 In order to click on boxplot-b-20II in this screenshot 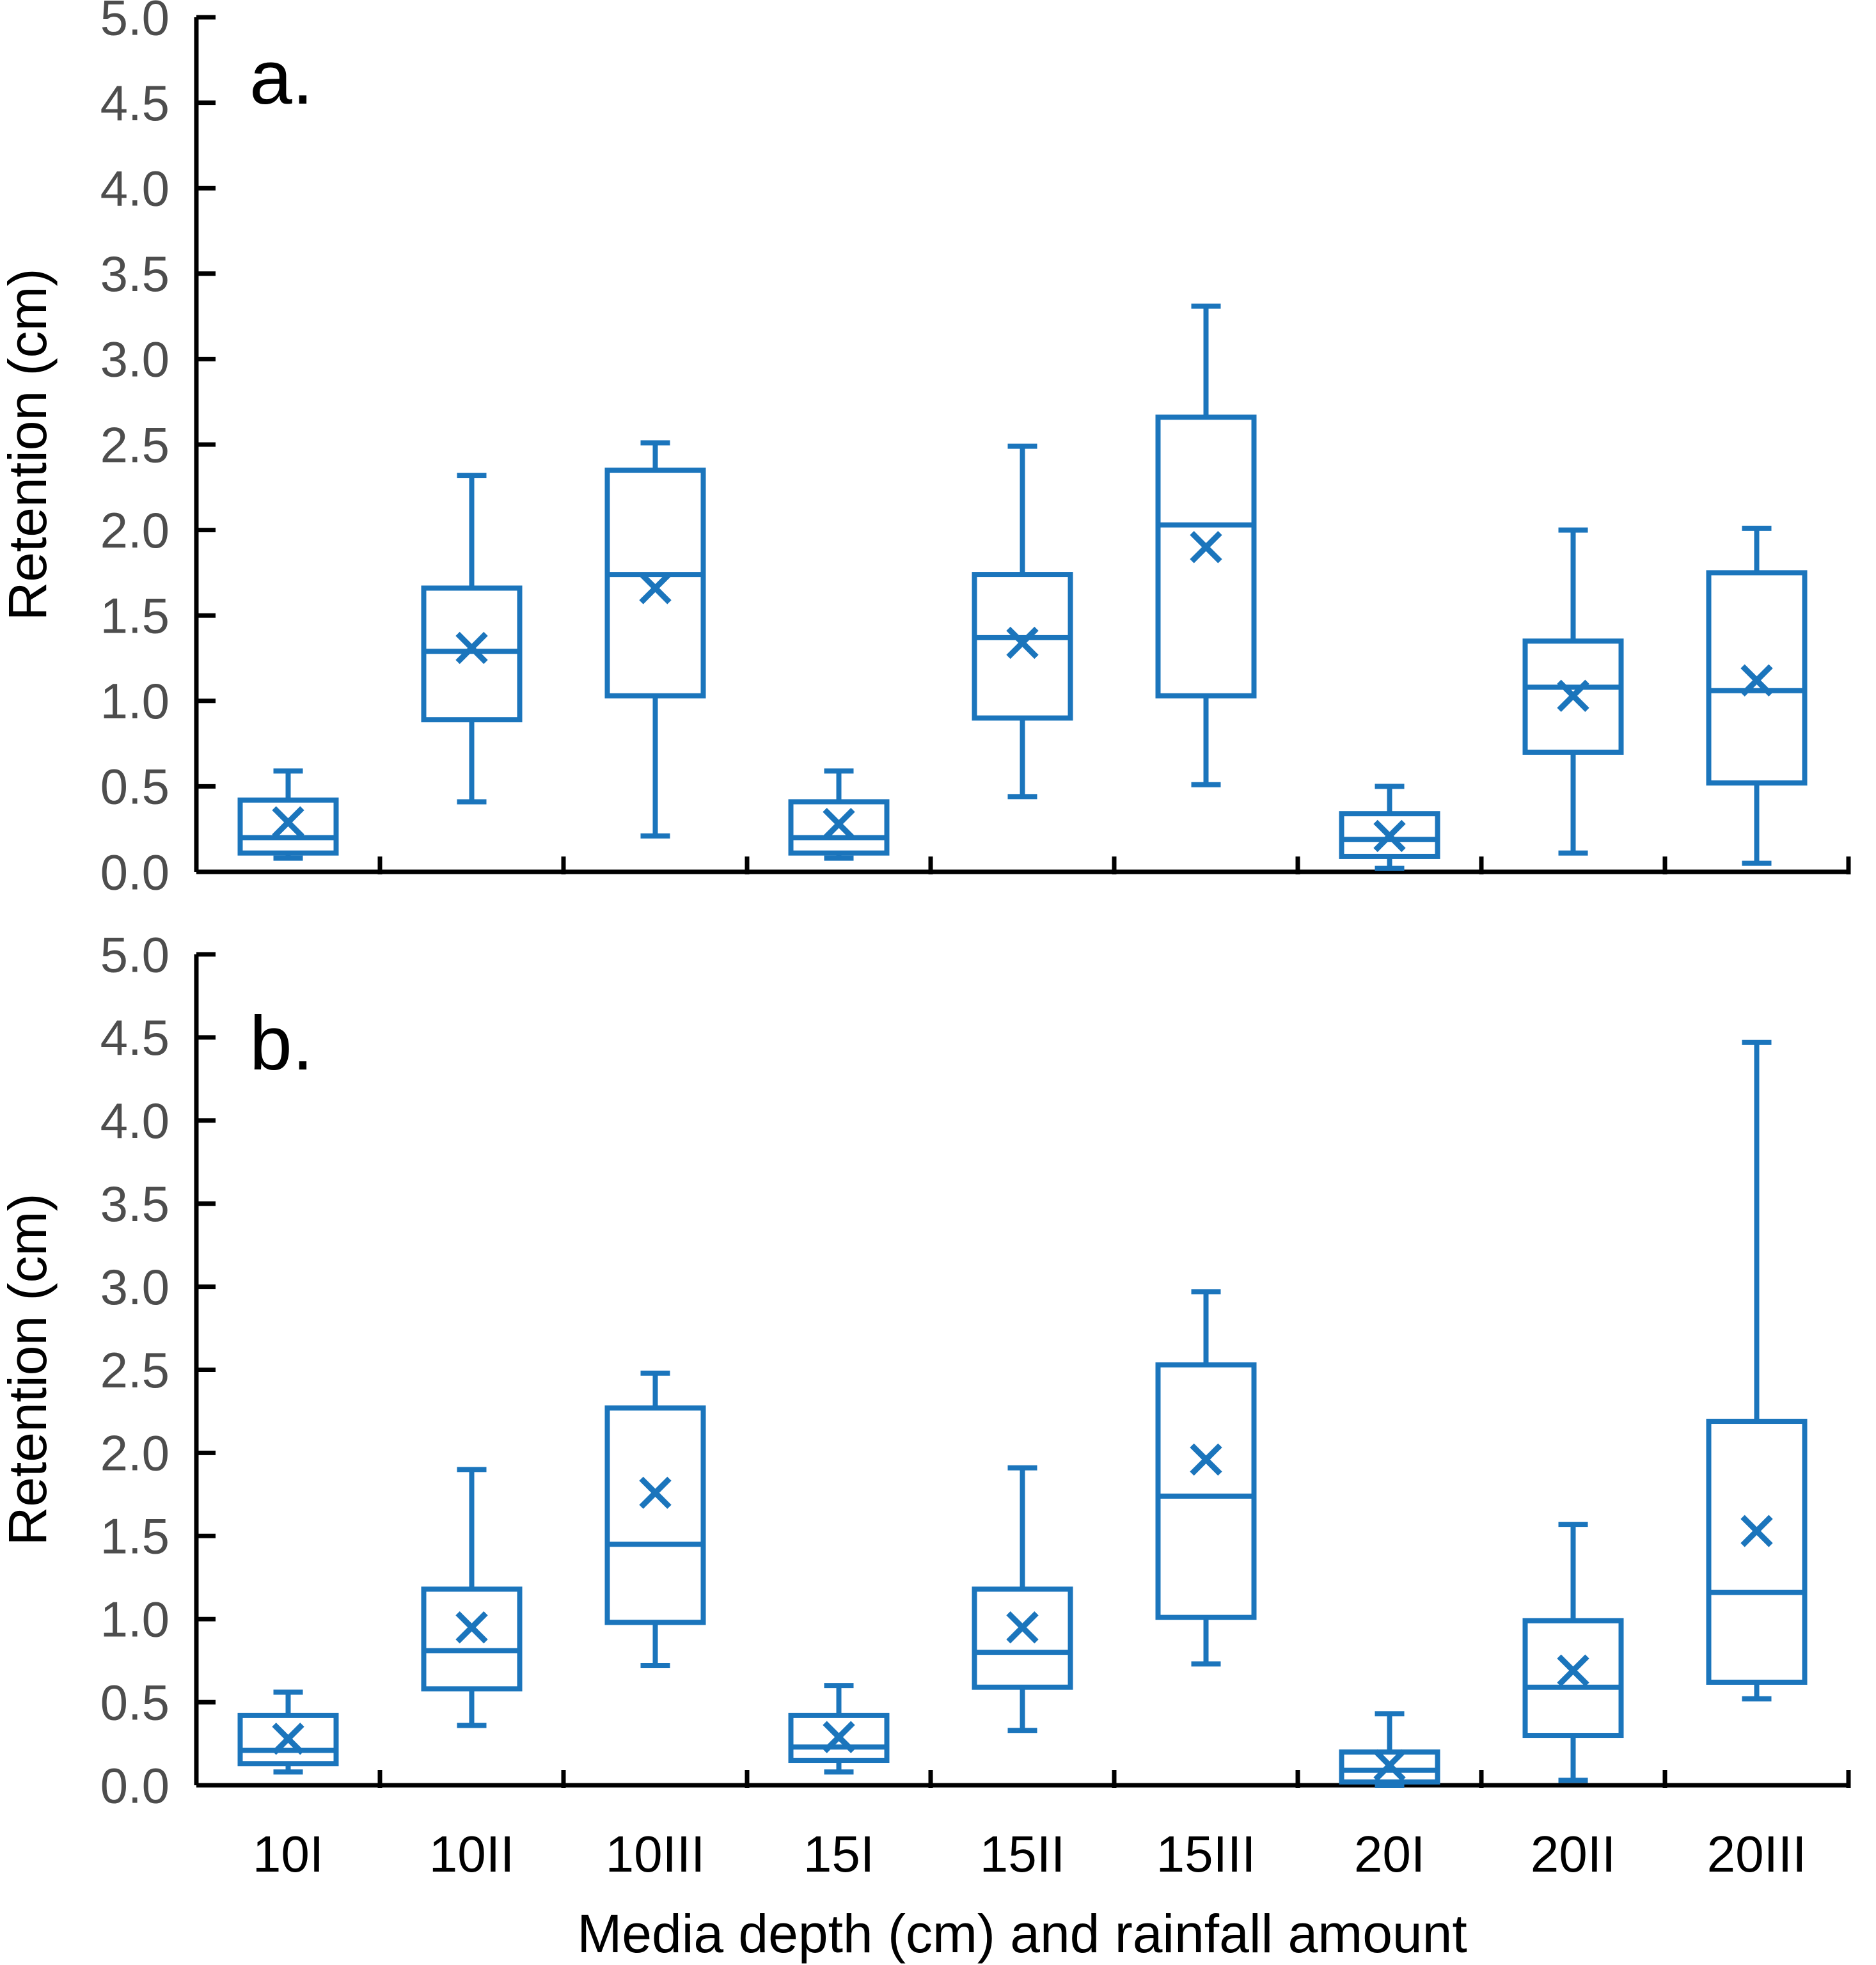, I will do `click(1573, 1652)`.